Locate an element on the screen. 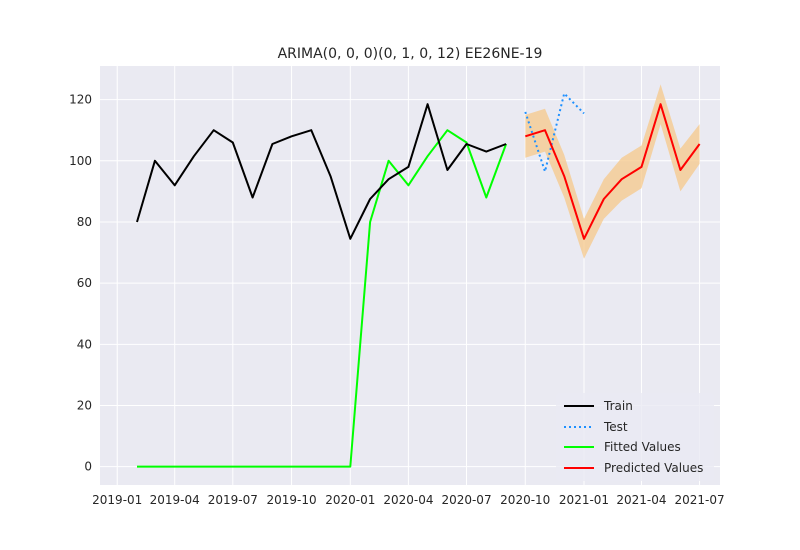 The width and height of the screenshot is (800, 550). predicted-values-line is located at coordinates (613, 171).